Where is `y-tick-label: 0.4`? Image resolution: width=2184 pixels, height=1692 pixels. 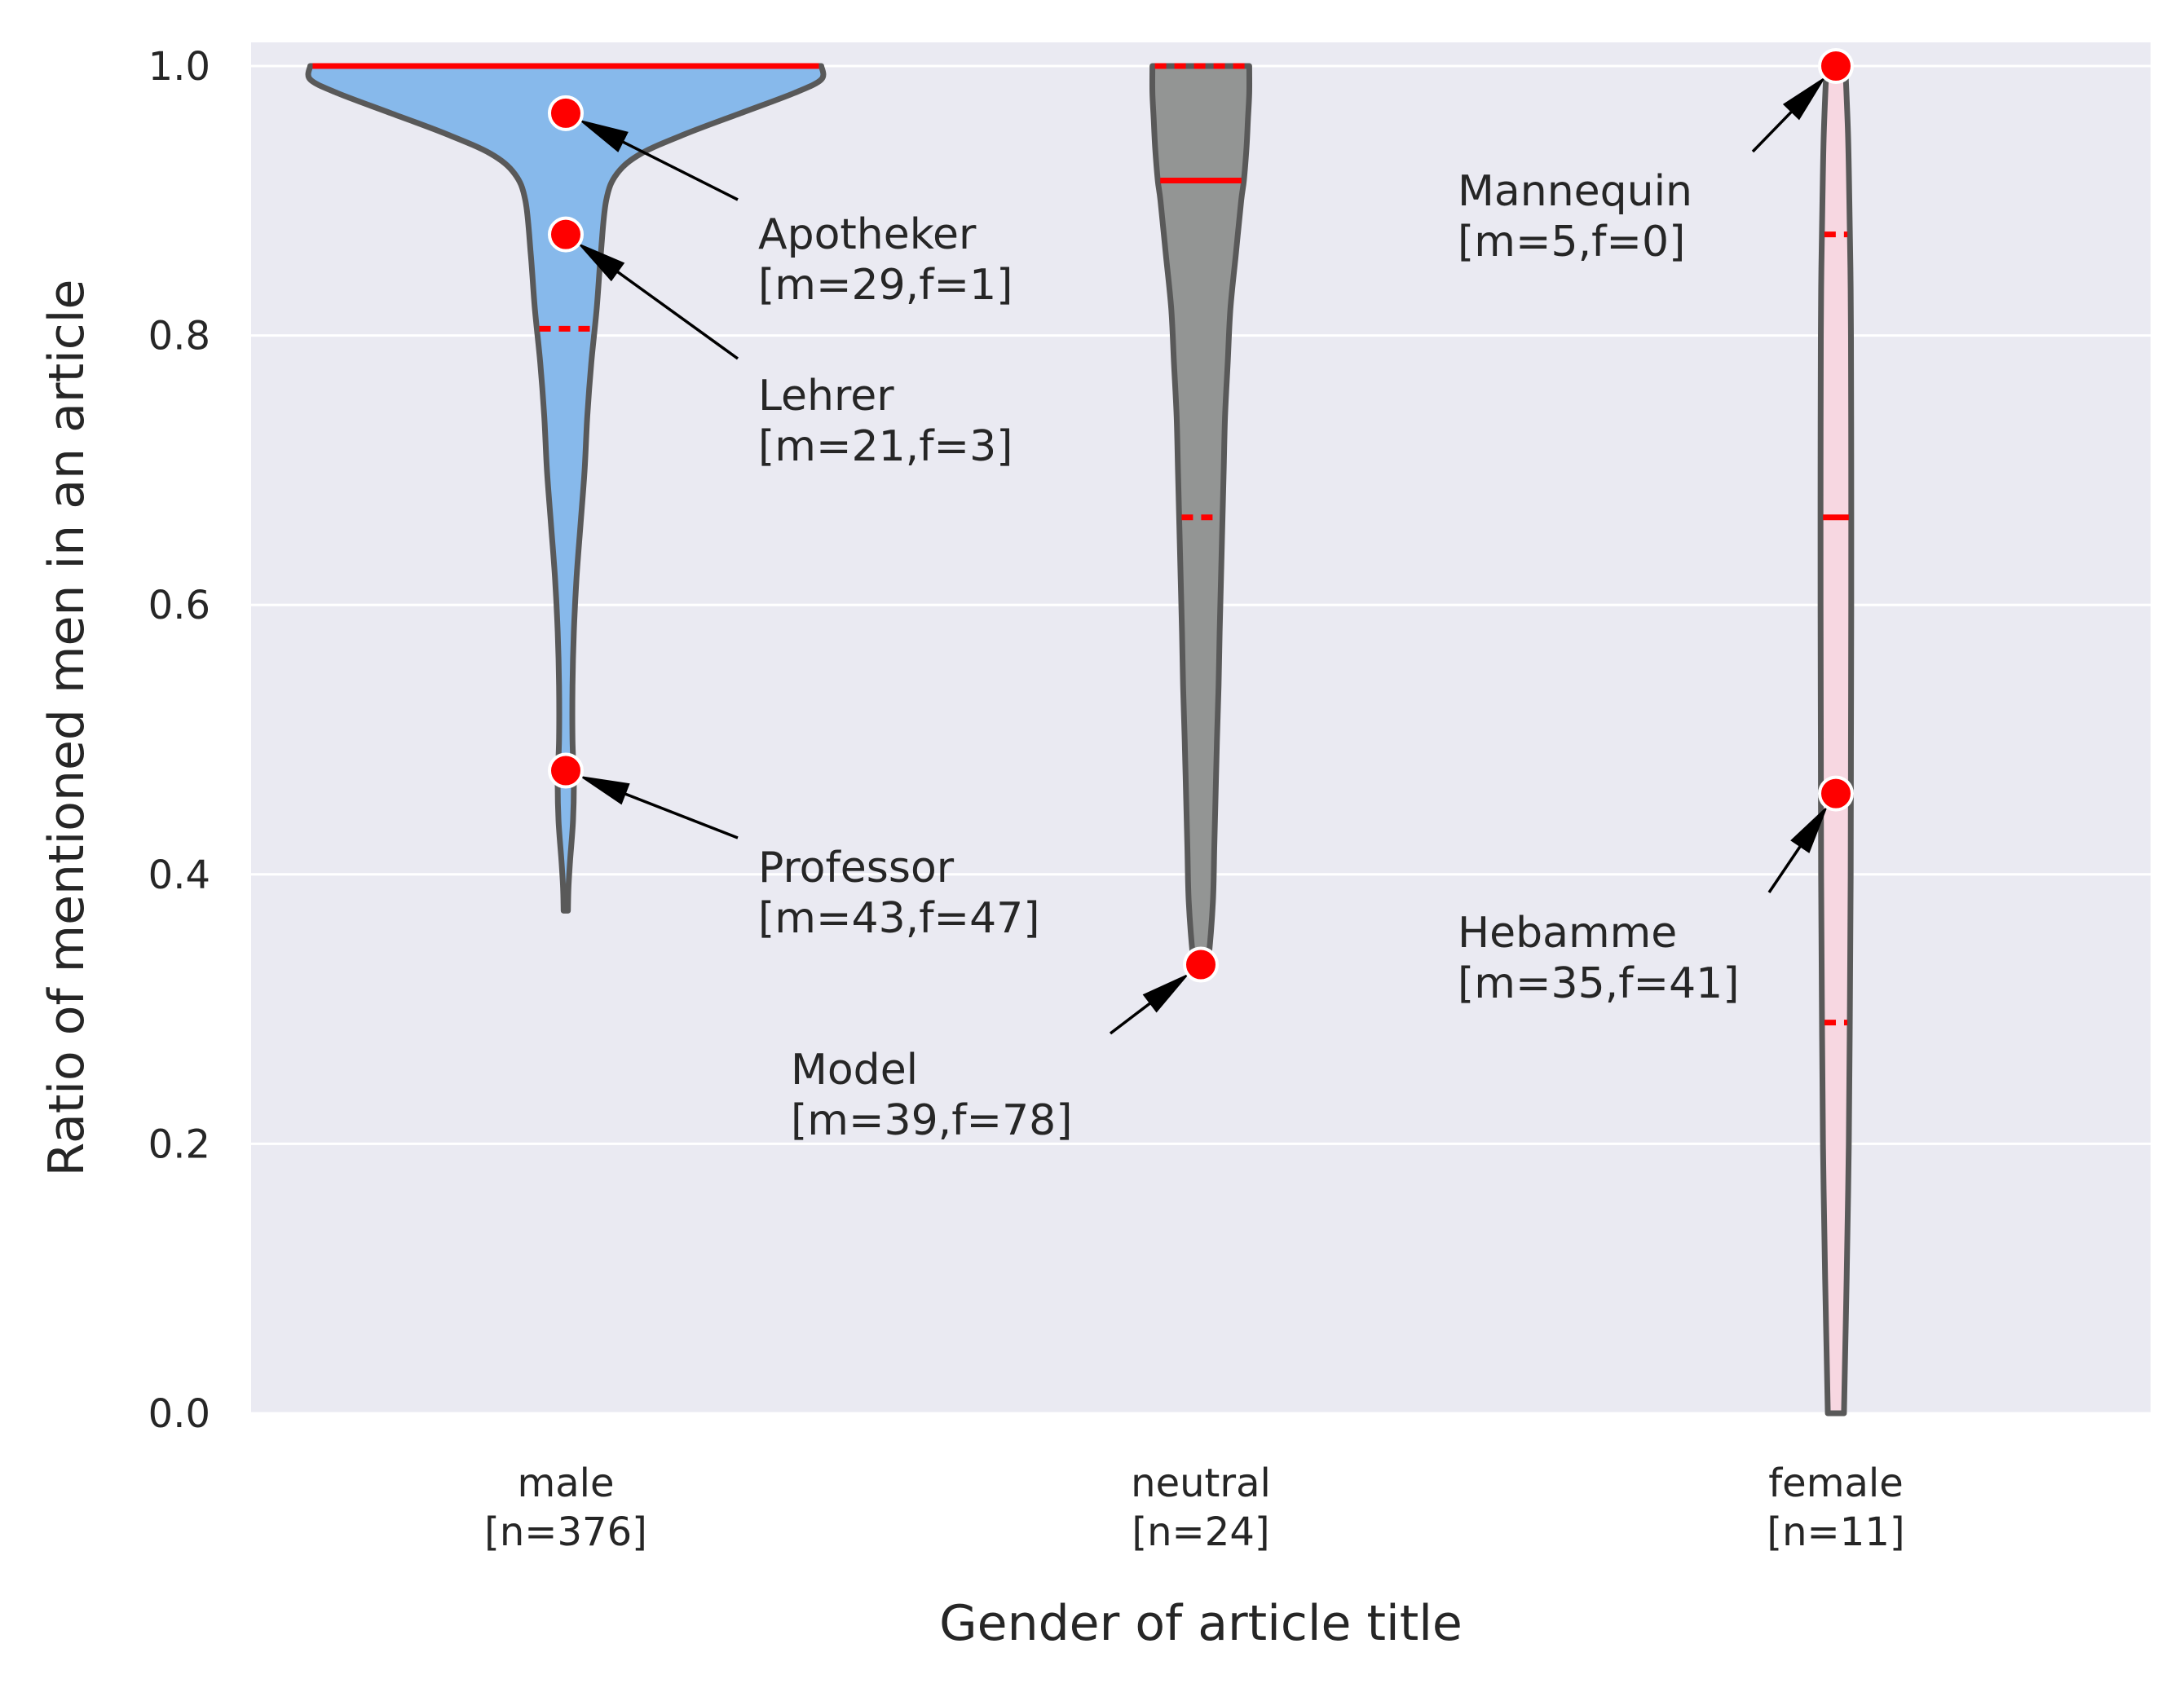
y-tick-label: 0.4 is located at coordinates (179, 876).